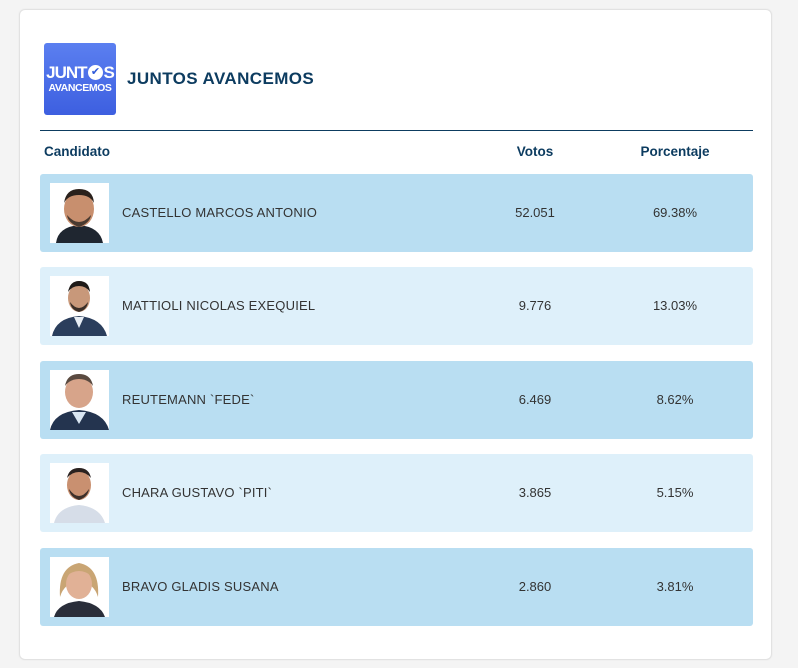 This screenshot has width=798, height=668. I want to click on candidate-percent: 69.38%, so click(675, 212).